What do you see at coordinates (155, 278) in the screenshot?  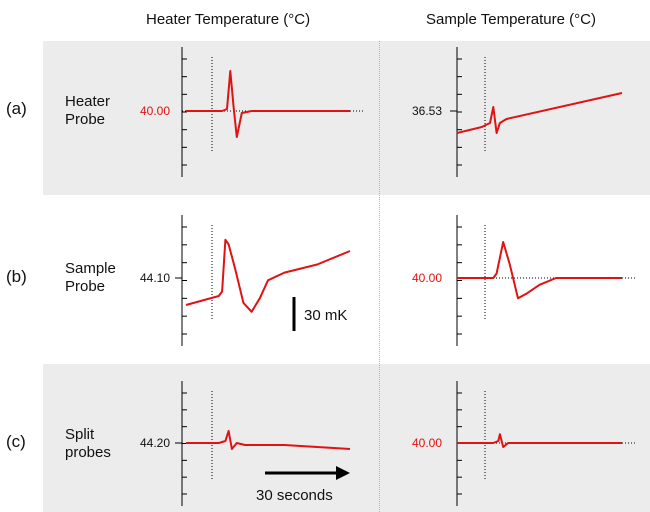 I see `y-value-label-r2c1: 44.10` at bounding box center [155, 278].